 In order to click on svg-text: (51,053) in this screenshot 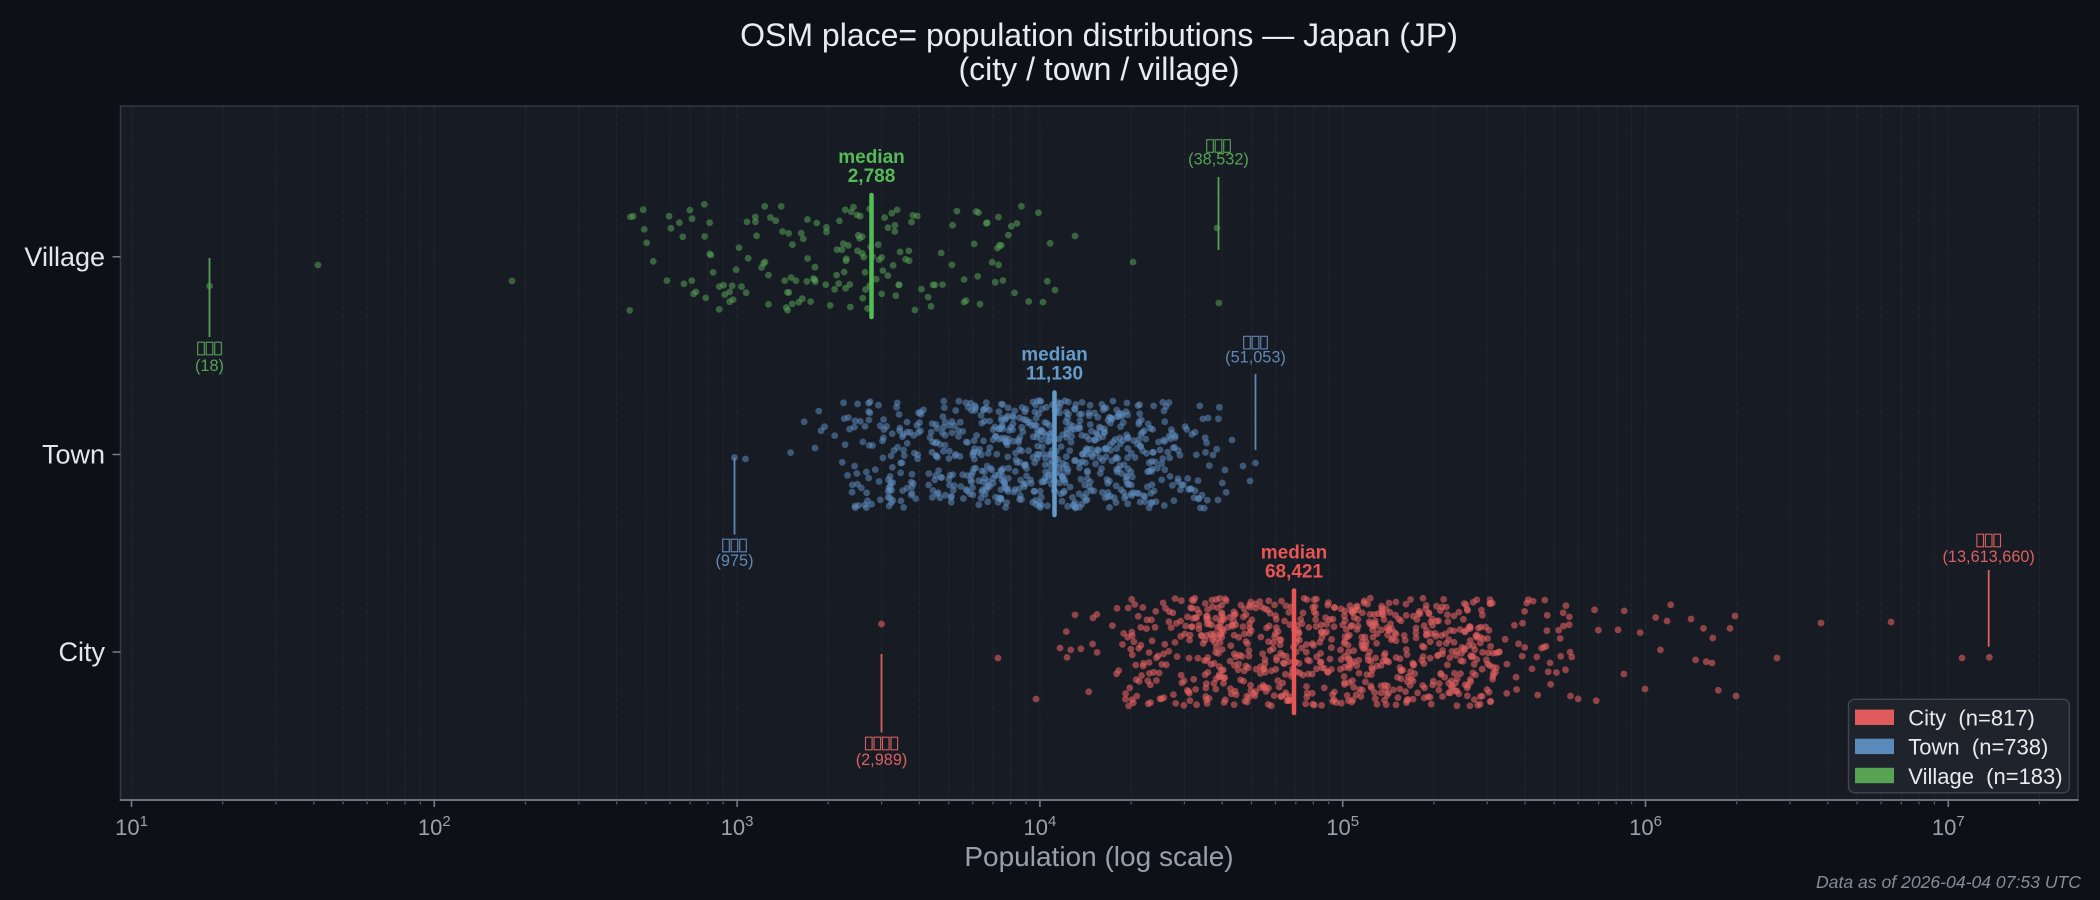, I will do `click(1255, 358)`.